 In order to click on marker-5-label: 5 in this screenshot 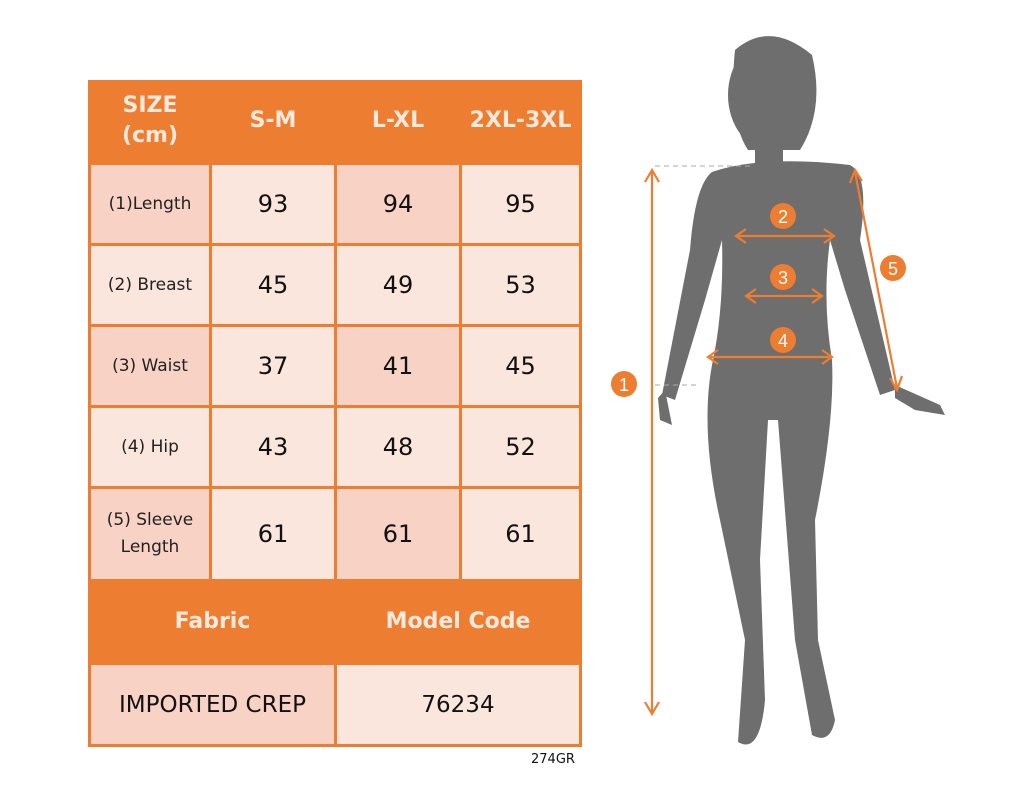, I will do `click(893, 269)`.